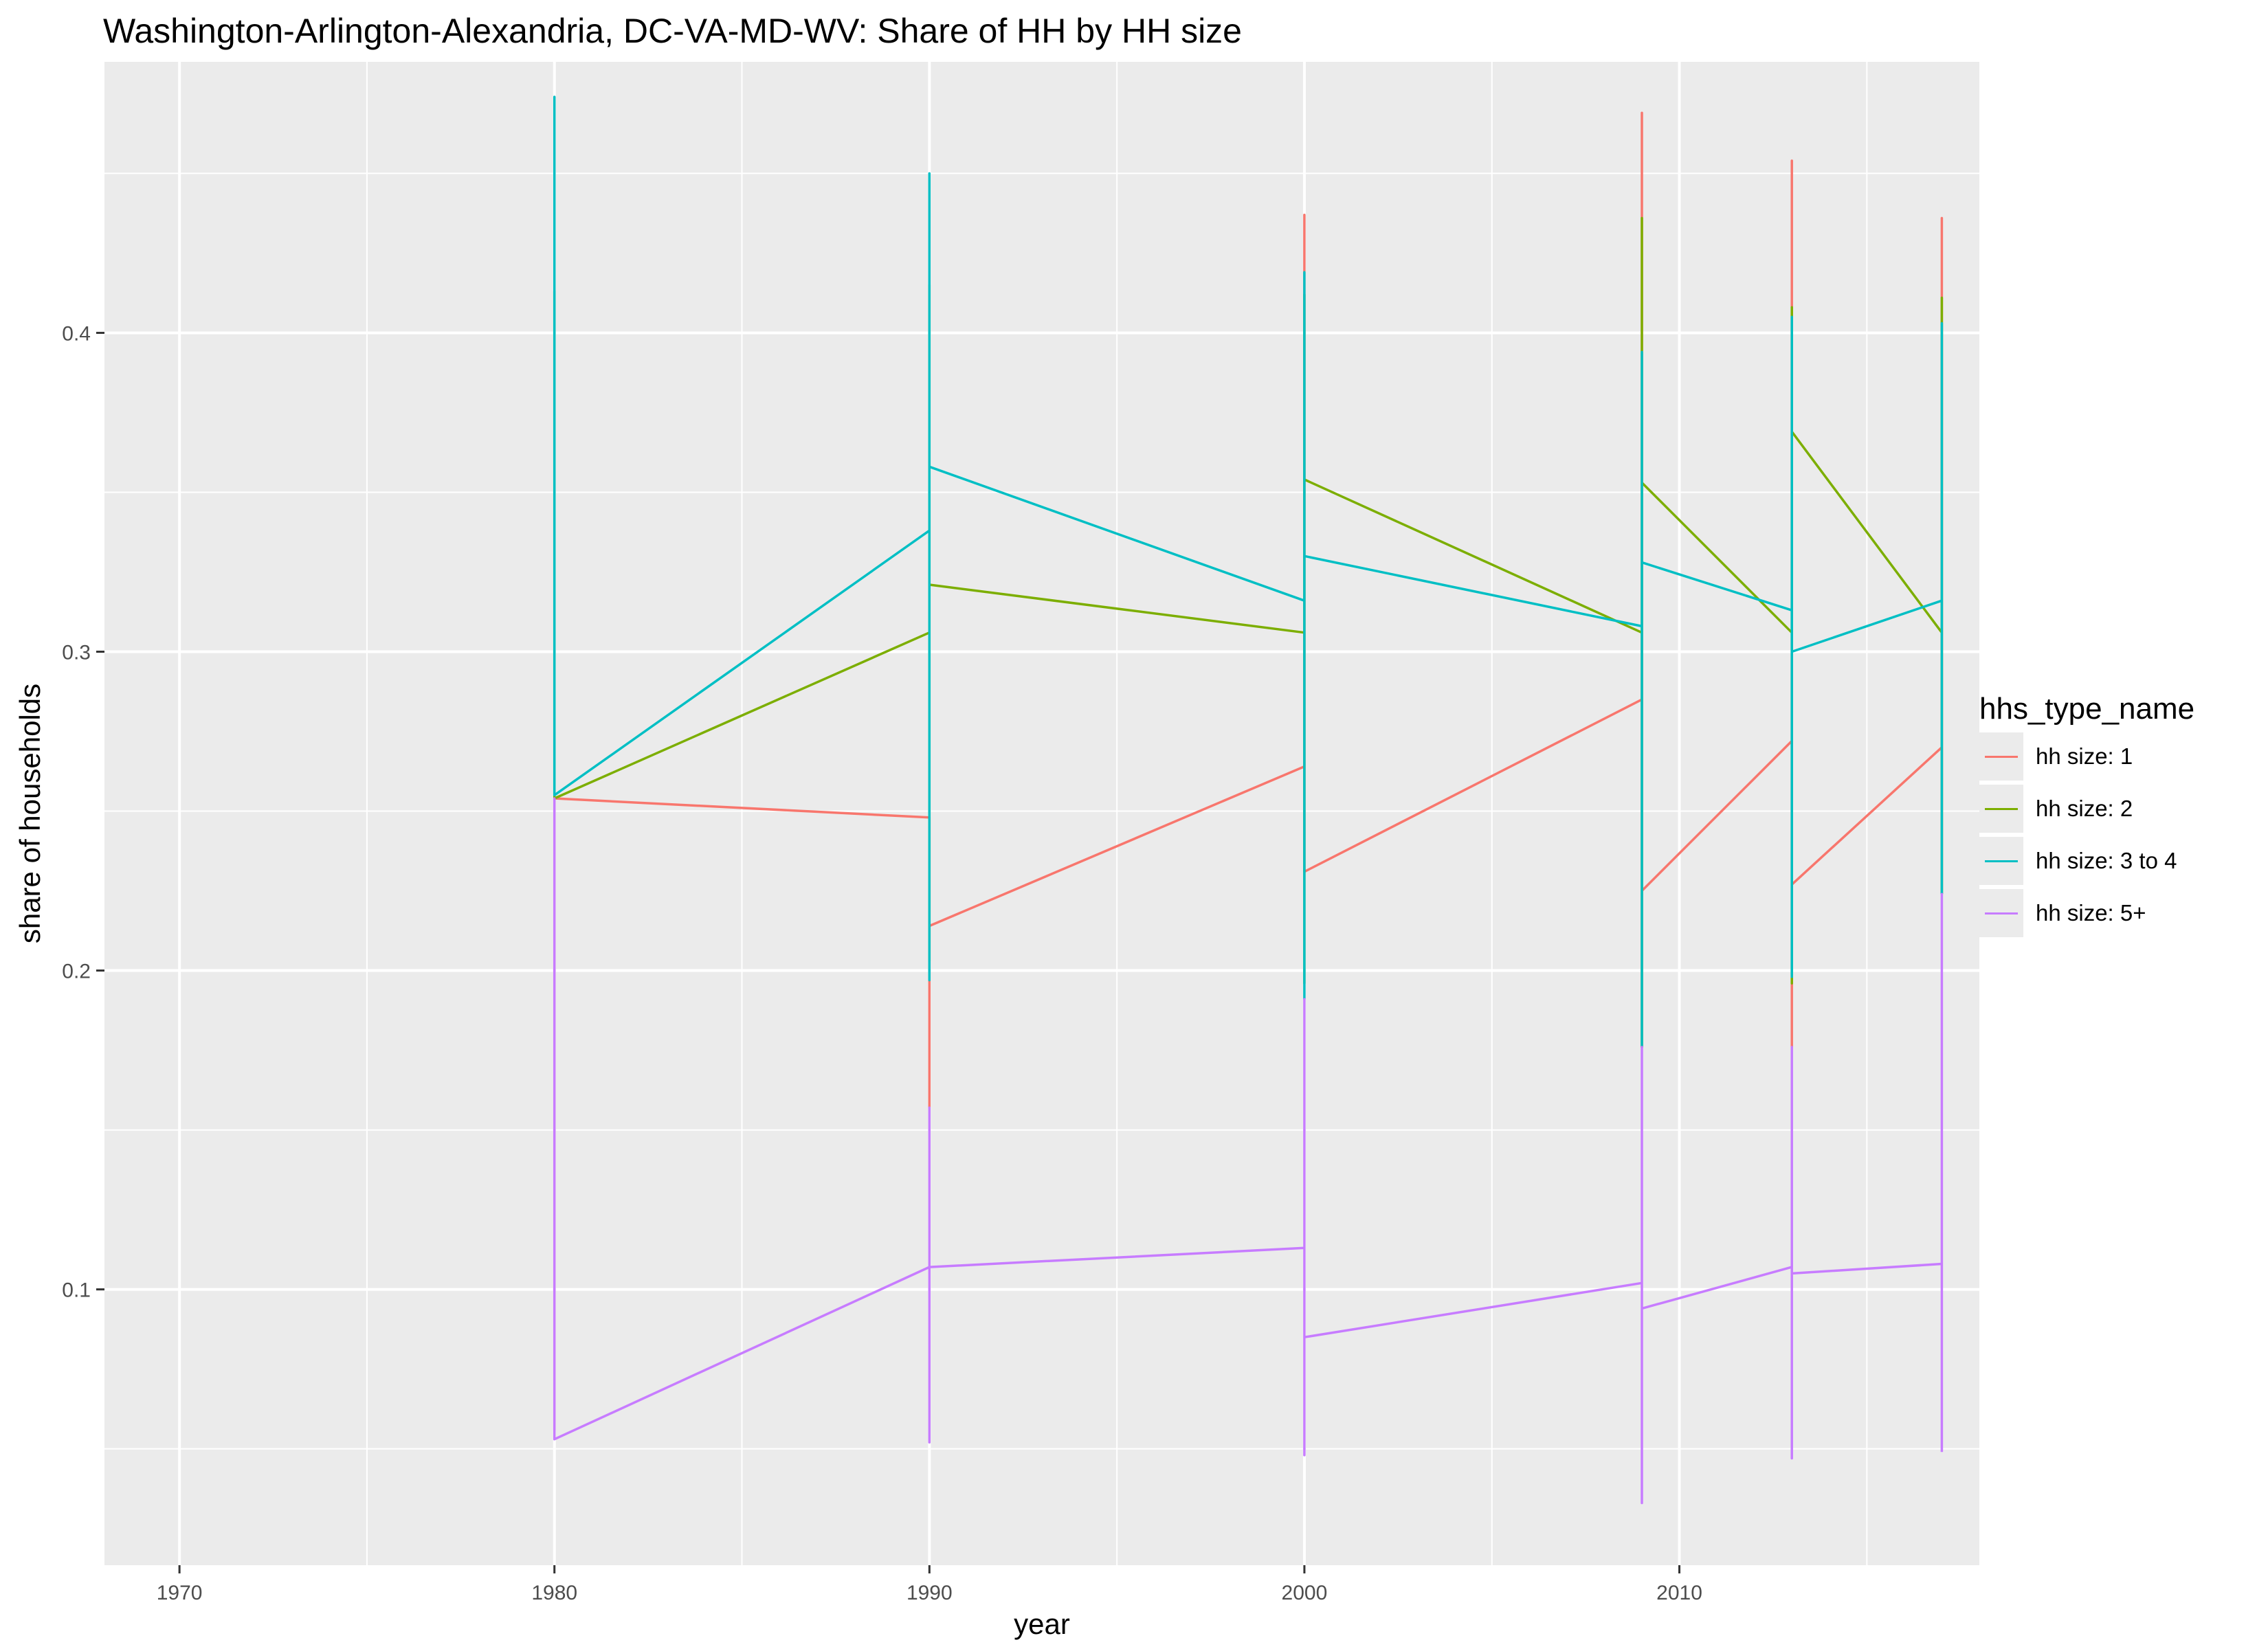  I want to click on legend-label: hh size: 2, so click(2084, 808).